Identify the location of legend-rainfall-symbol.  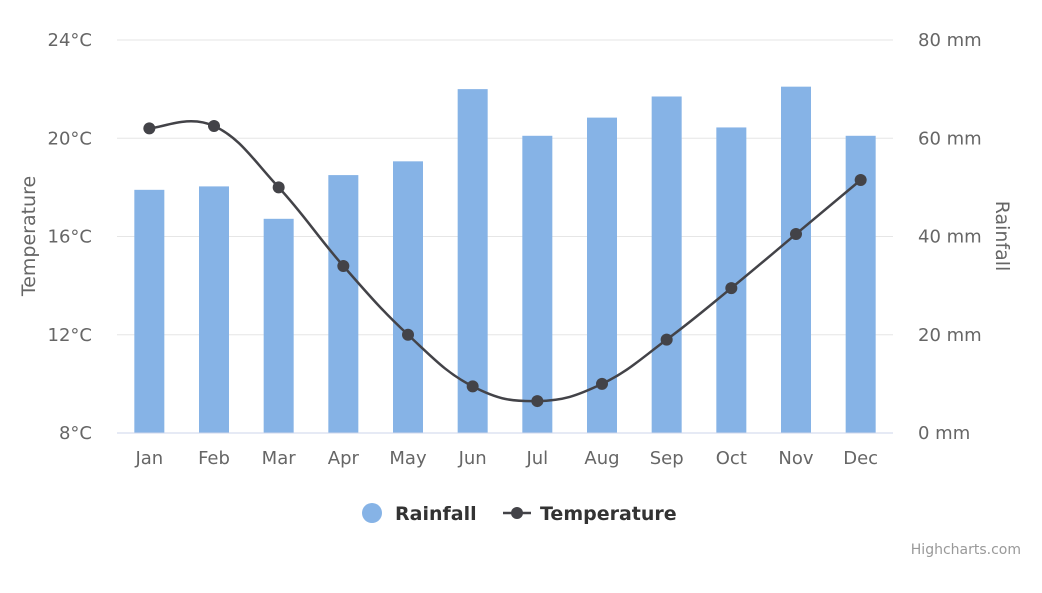
(372, 513).